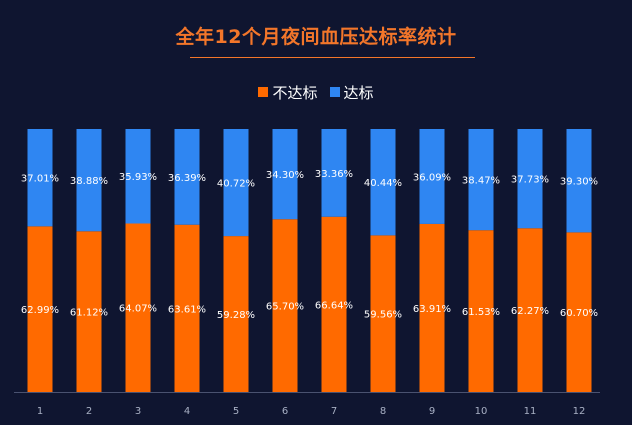  What do you see at coordinates (295, 92) in the screenshot?
I see `legend-label-unmet: 不达标` at bounding box center [295, 92].